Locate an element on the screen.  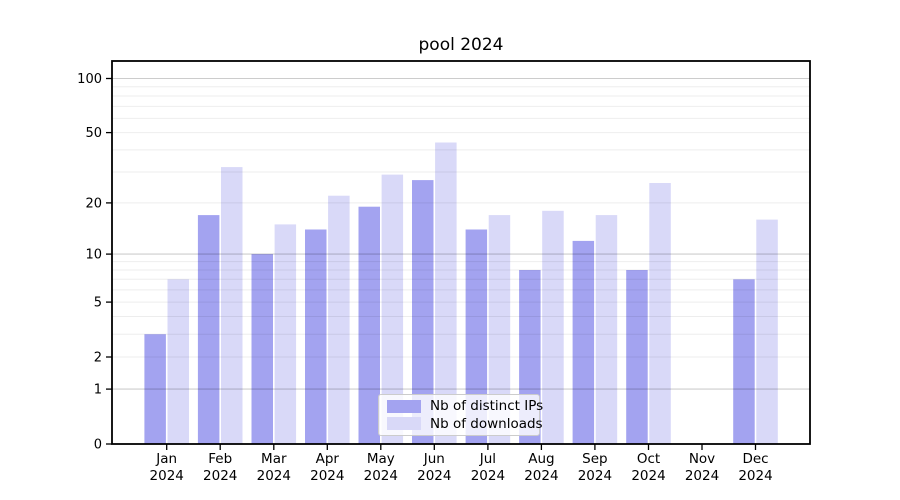
y-tick-label: 20 is located at coordinates (93, 203).